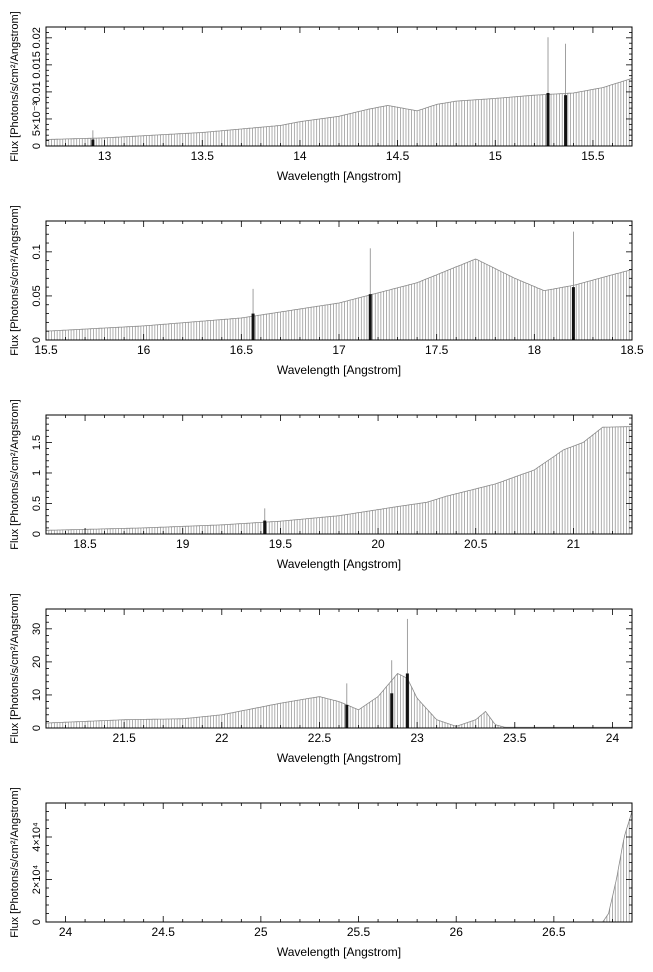 This screenshot has height=972, width=653. Describe the element at coordinates (261, 932) in the screenshot. I see `x-tick-label: 25` at that location.